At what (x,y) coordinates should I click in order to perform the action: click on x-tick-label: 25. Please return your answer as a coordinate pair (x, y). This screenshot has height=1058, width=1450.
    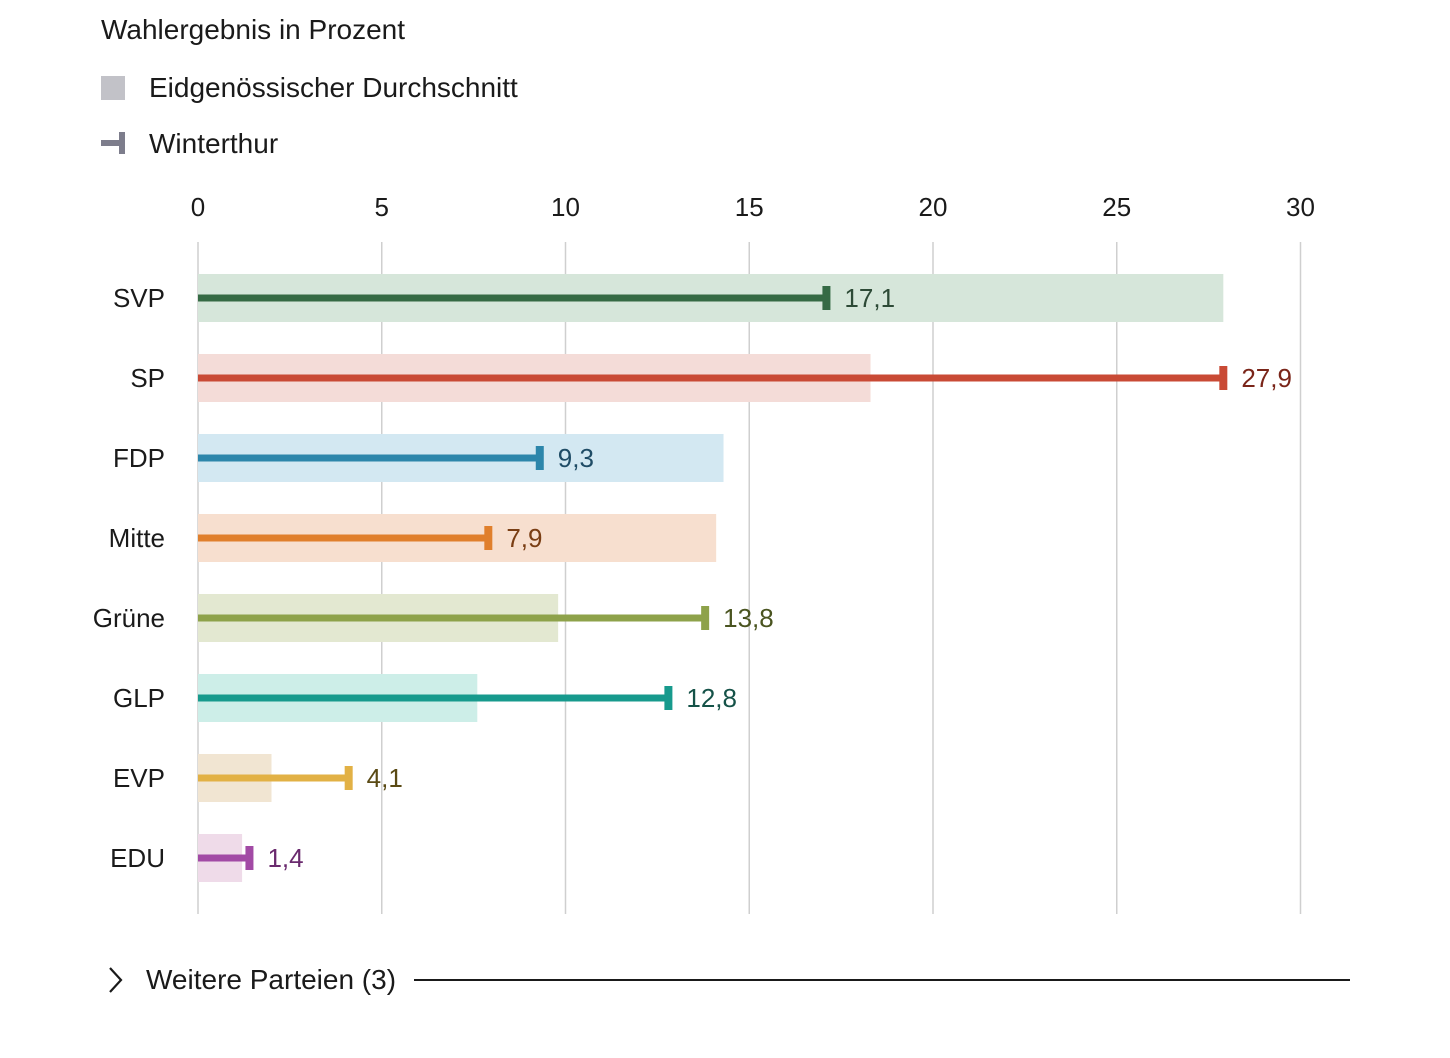
    Looking at the image, I should click on (1116, 207).